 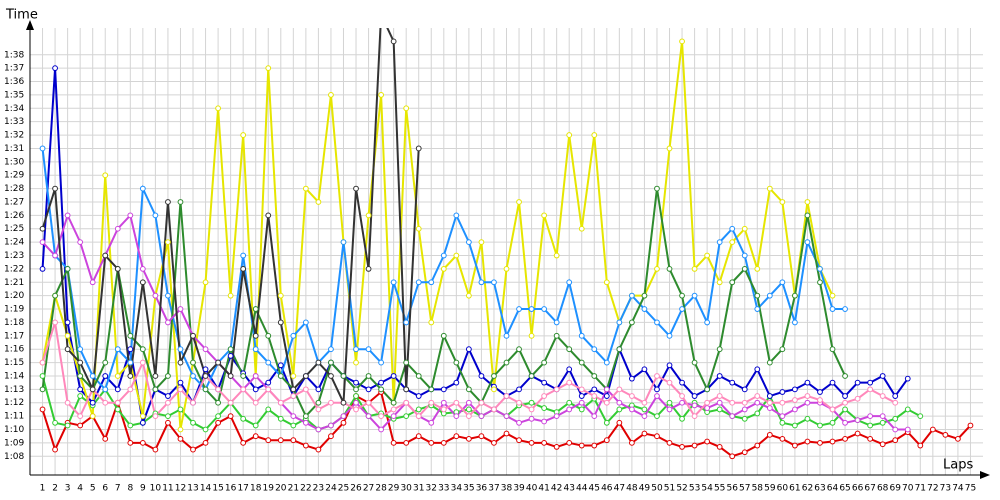 I want to click on x-axis-arrow, so click(x=985, y=475).